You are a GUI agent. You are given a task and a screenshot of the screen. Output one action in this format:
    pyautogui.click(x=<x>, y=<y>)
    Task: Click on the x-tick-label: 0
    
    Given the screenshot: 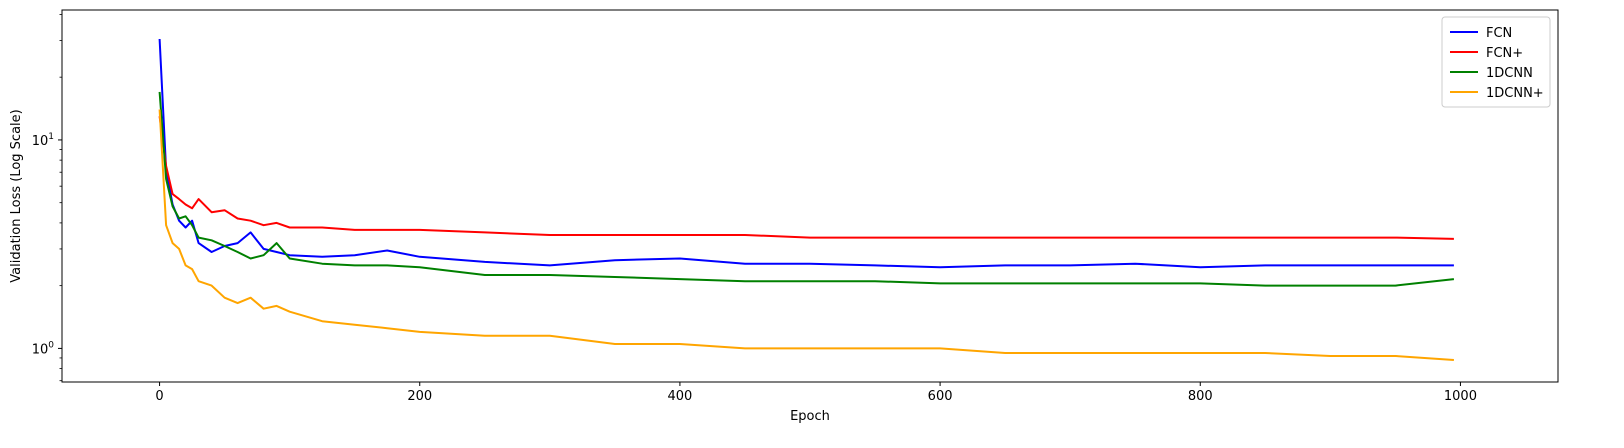 What is the action you would take?
    pyautogui.click(x=159, y=396)
    